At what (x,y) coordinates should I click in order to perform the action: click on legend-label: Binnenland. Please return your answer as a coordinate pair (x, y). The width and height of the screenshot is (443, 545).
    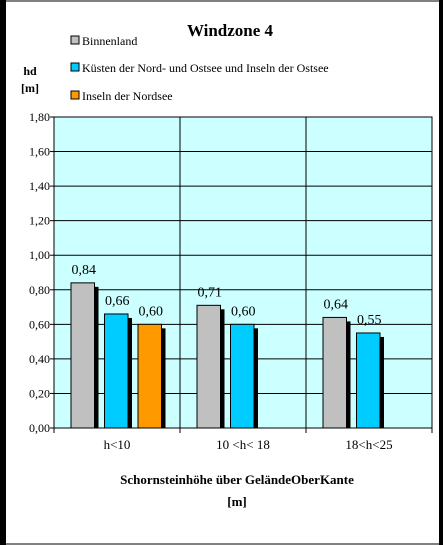
    Looking at the image, I should click on (109, 41).